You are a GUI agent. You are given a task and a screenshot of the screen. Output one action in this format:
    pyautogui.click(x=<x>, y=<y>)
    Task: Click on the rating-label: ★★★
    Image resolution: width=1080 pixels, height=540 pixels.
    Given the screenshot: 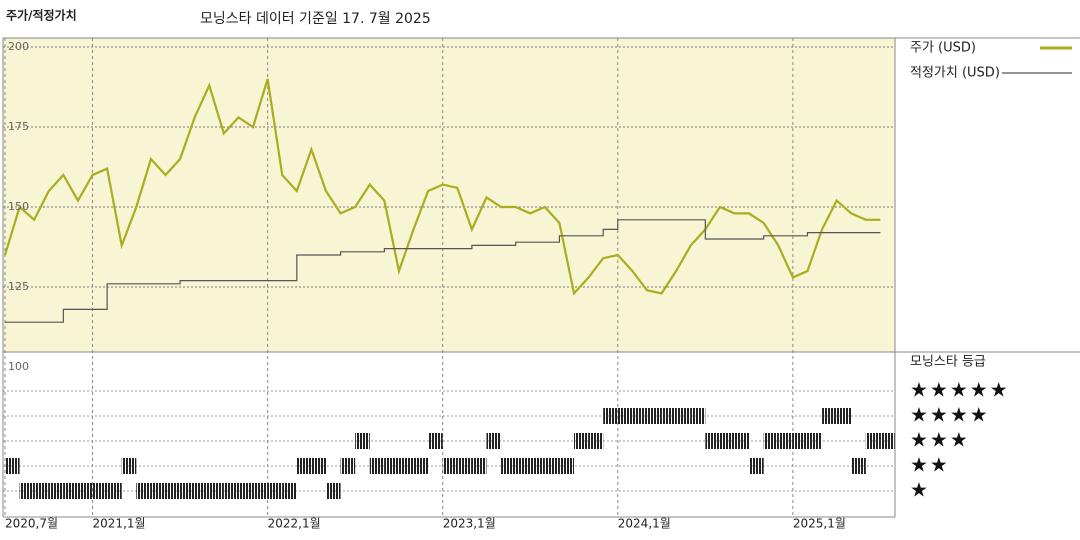 What is the action you would take?
    pyautogui.click(x=940, y=440)
    